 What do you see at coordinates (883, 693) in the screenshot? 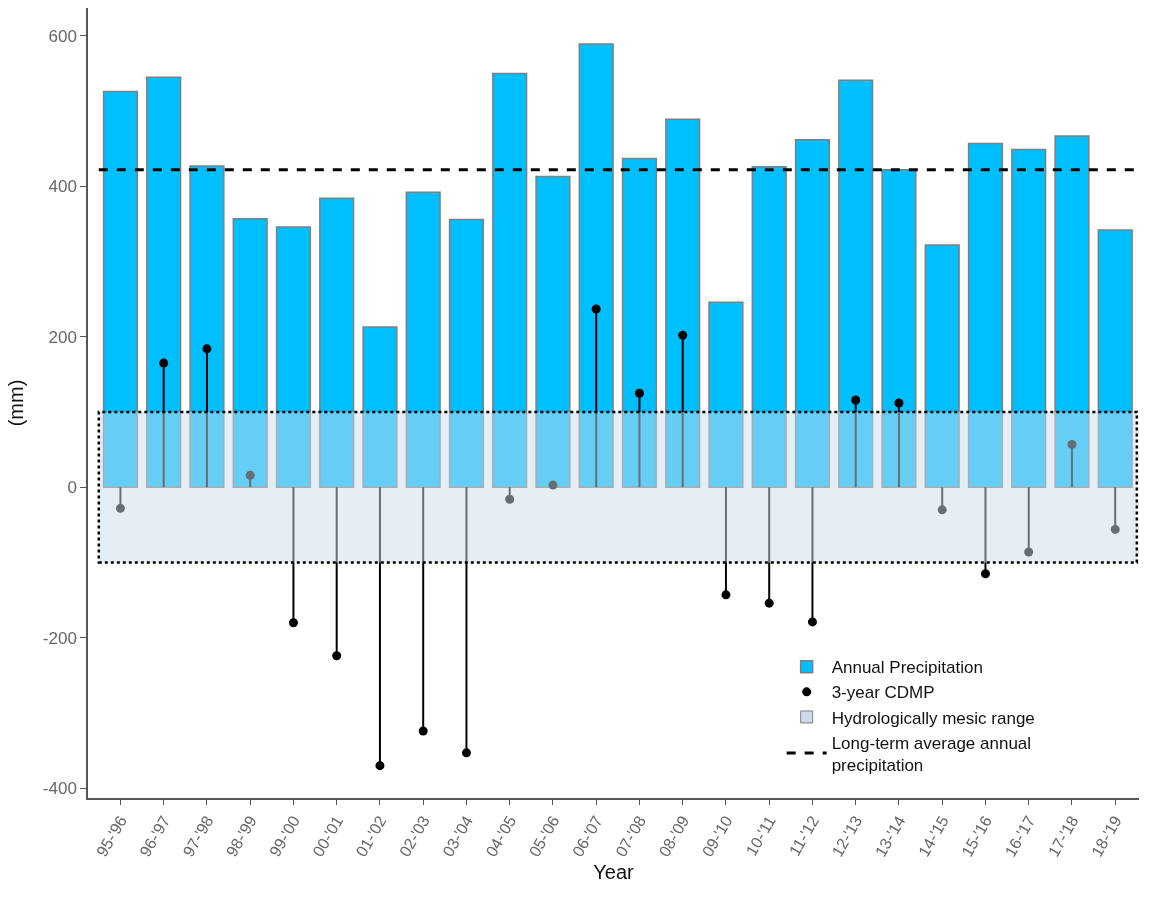
I see `legend-label: 3-year CDMP` at bounding box center [883, 693].